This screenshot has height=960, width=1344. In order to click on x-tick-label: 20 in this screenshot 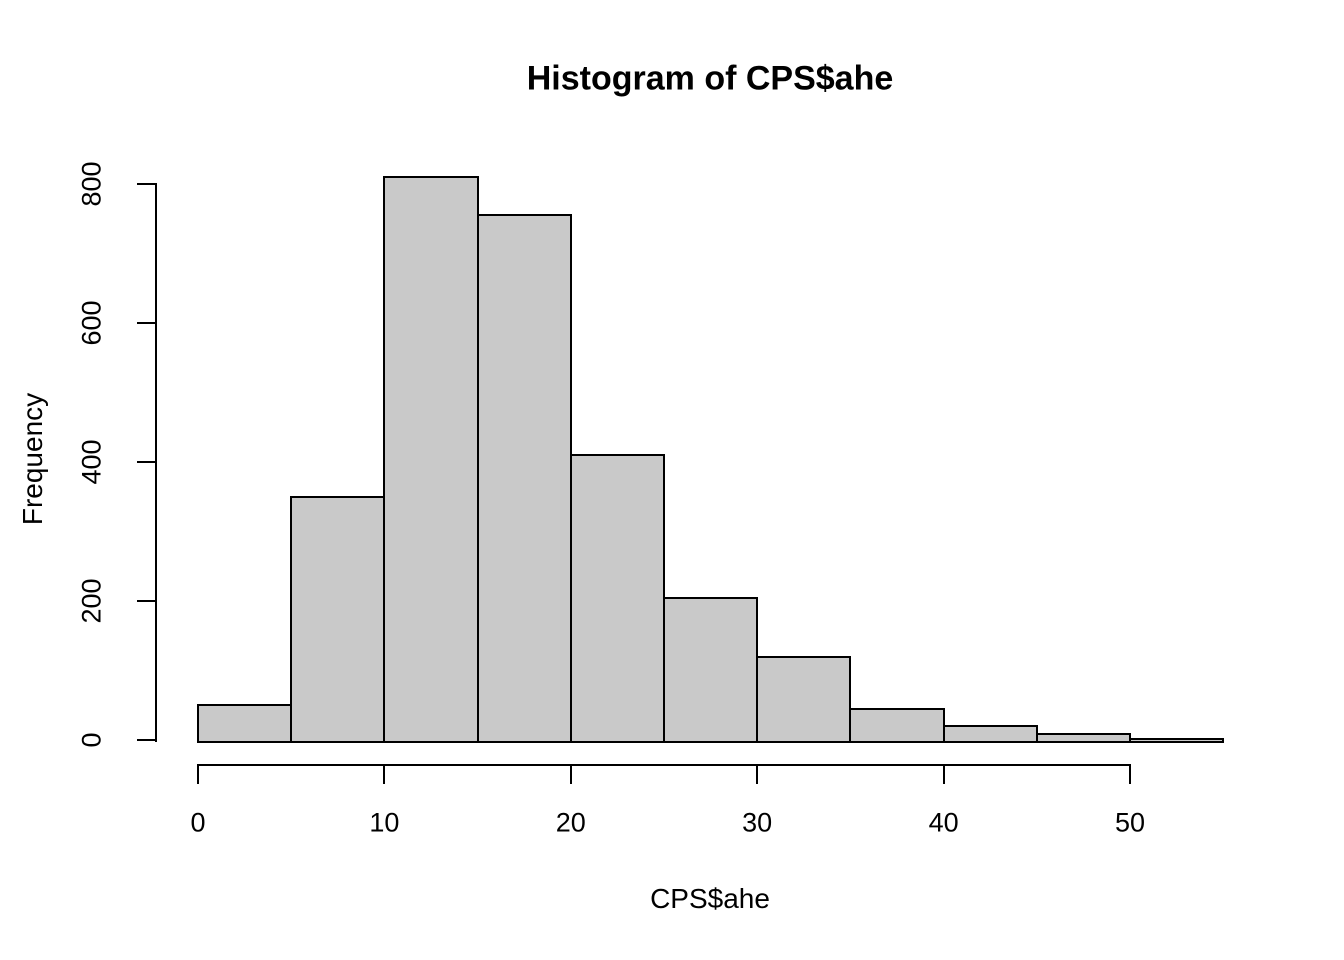, I will do `click(570, 822)`.